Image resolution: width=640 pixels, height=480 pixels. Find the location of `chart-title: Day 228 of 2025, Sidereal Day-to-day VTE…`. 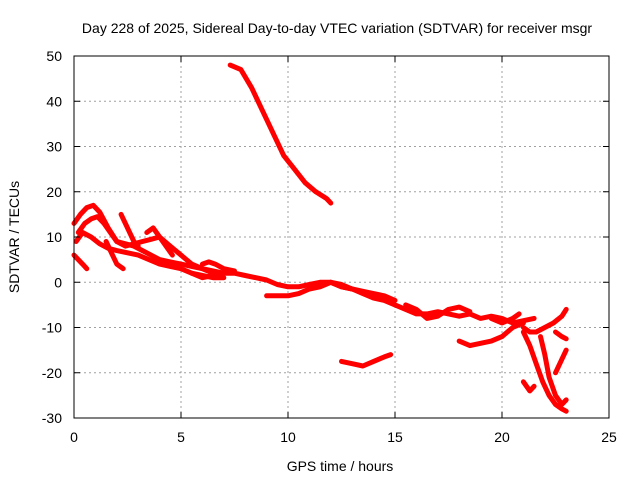

chart-title: Day 228 of 2025, Sidereal Day-to-day VTE… is located at coordinates (337, 28).